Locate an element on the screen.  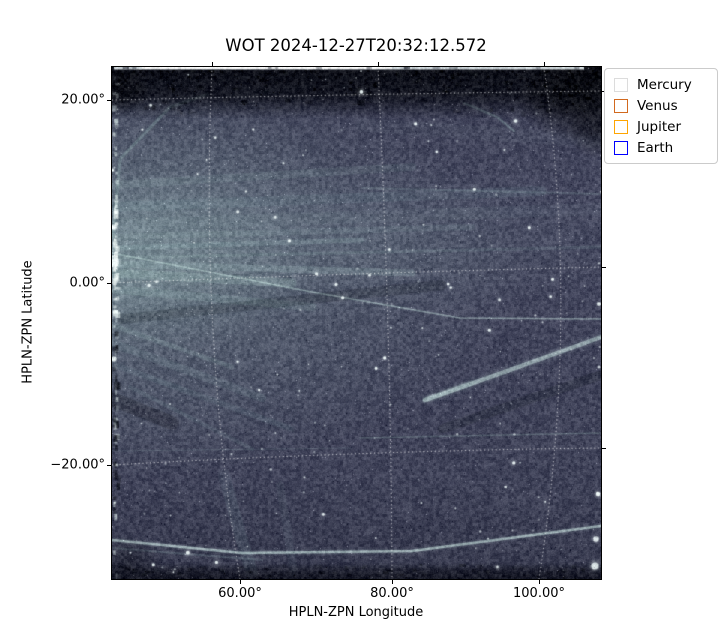
y-tick-label: −20.00° is located at coordinates (77, 465).